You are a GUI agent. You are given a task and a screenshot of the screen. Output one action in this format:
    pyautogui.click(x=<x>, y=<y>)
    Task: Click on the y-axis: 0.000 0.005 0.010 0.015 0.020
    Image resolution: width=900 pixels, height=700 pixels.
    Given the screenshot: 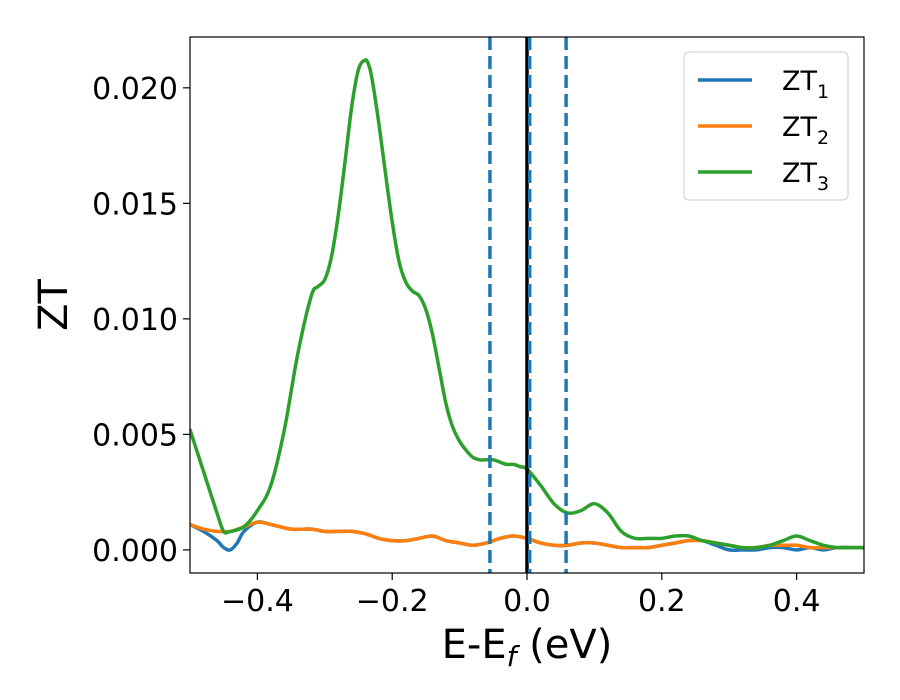 What is the action you would take?
    pyautogui.click(x=141, y=320)
    